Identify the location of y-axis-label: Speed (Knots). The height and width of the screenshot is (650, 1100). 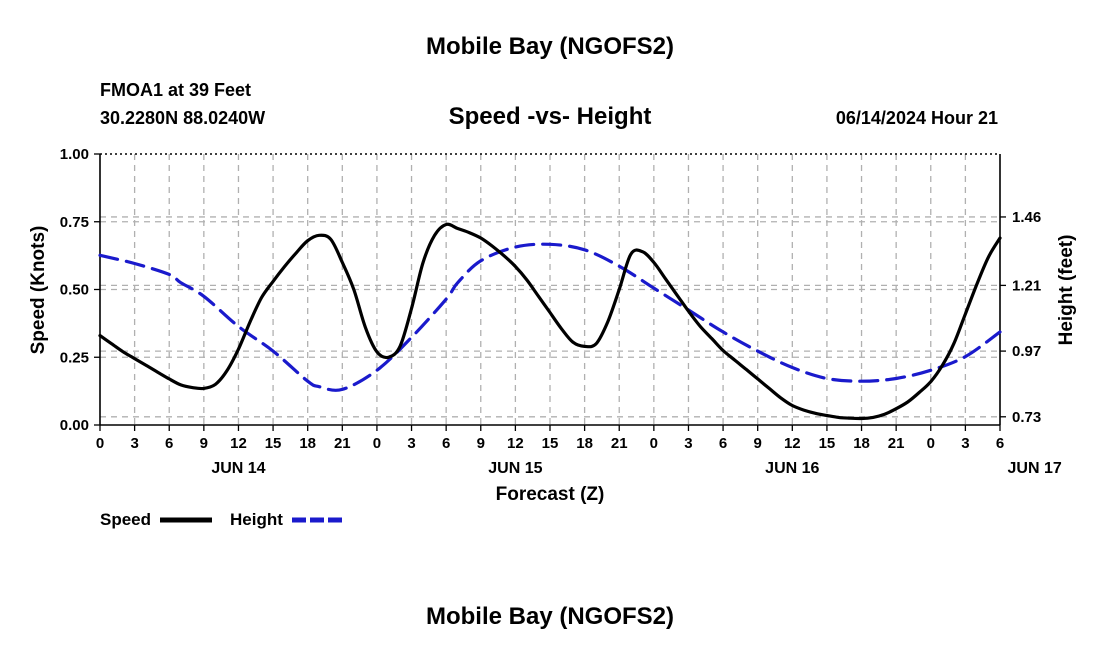
(38, 290).